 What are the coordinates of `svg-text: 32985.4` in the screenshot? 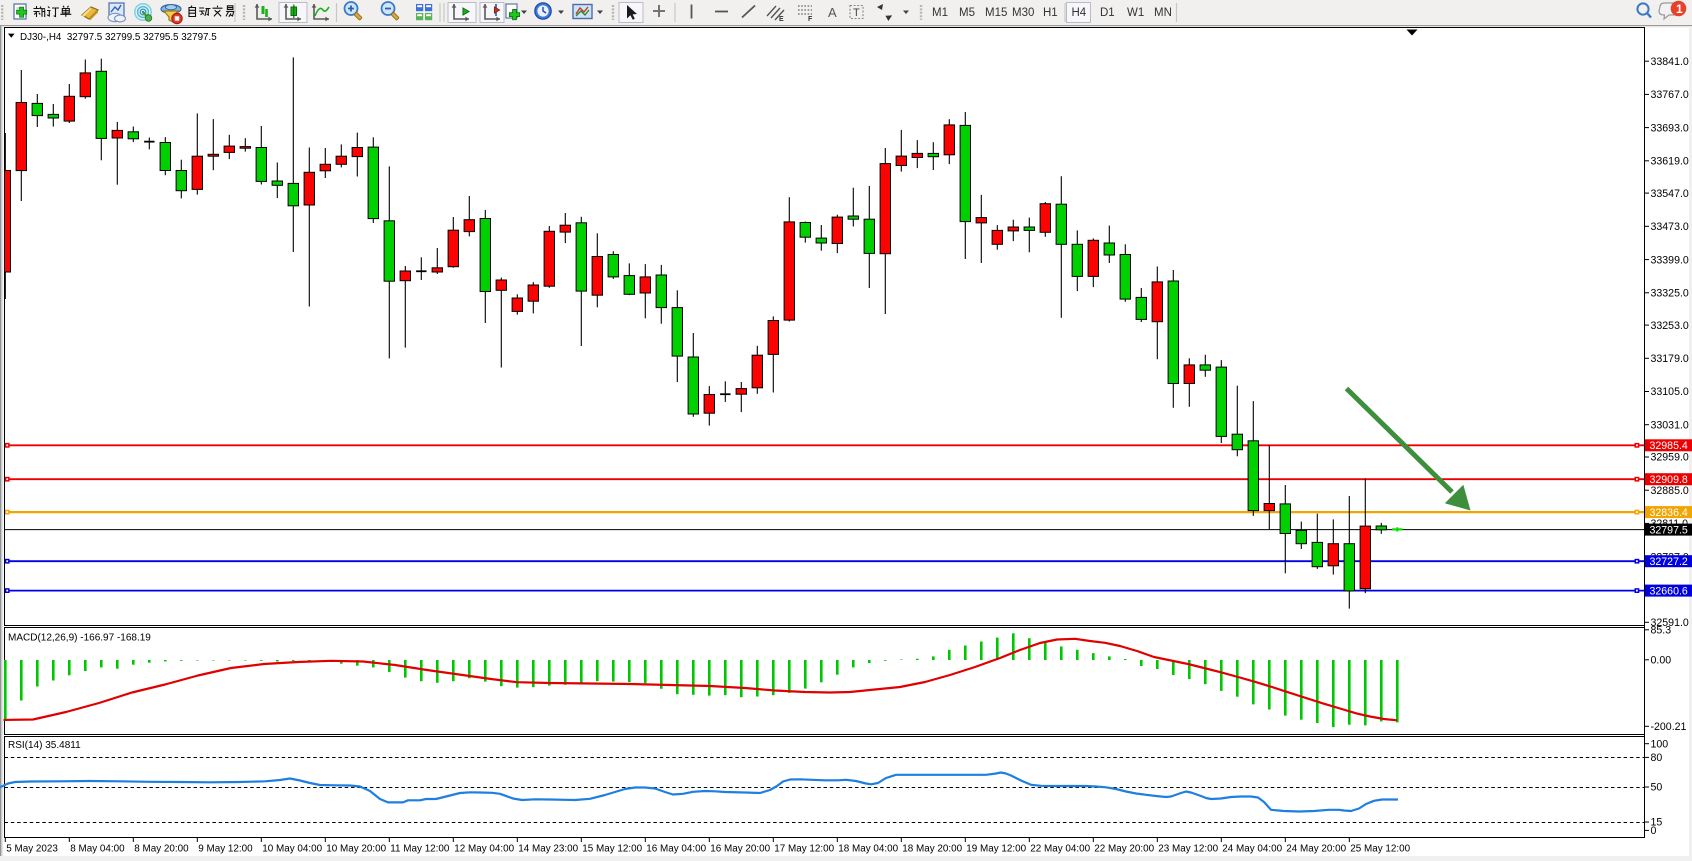 It's located at (1669, 446).